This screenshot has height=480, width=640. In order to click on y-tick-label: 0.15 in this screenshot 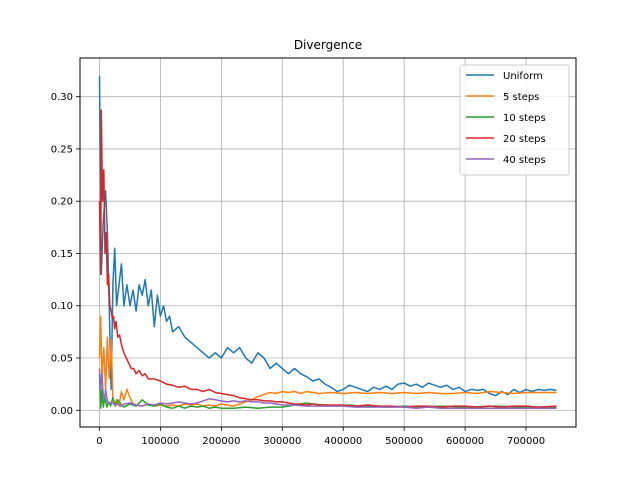, I will do `click(62, 254)`.